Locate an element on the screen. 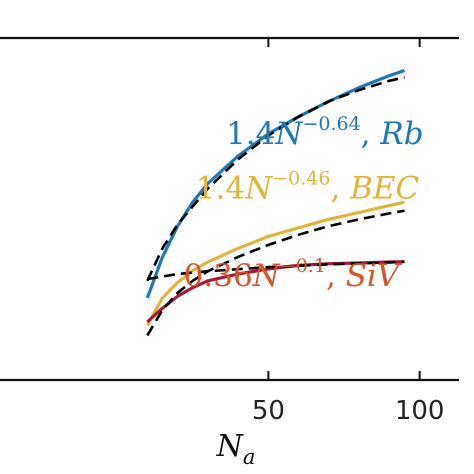 The image size is (474, 474). x-axis-label: Na is located at coordinates (236, 449).